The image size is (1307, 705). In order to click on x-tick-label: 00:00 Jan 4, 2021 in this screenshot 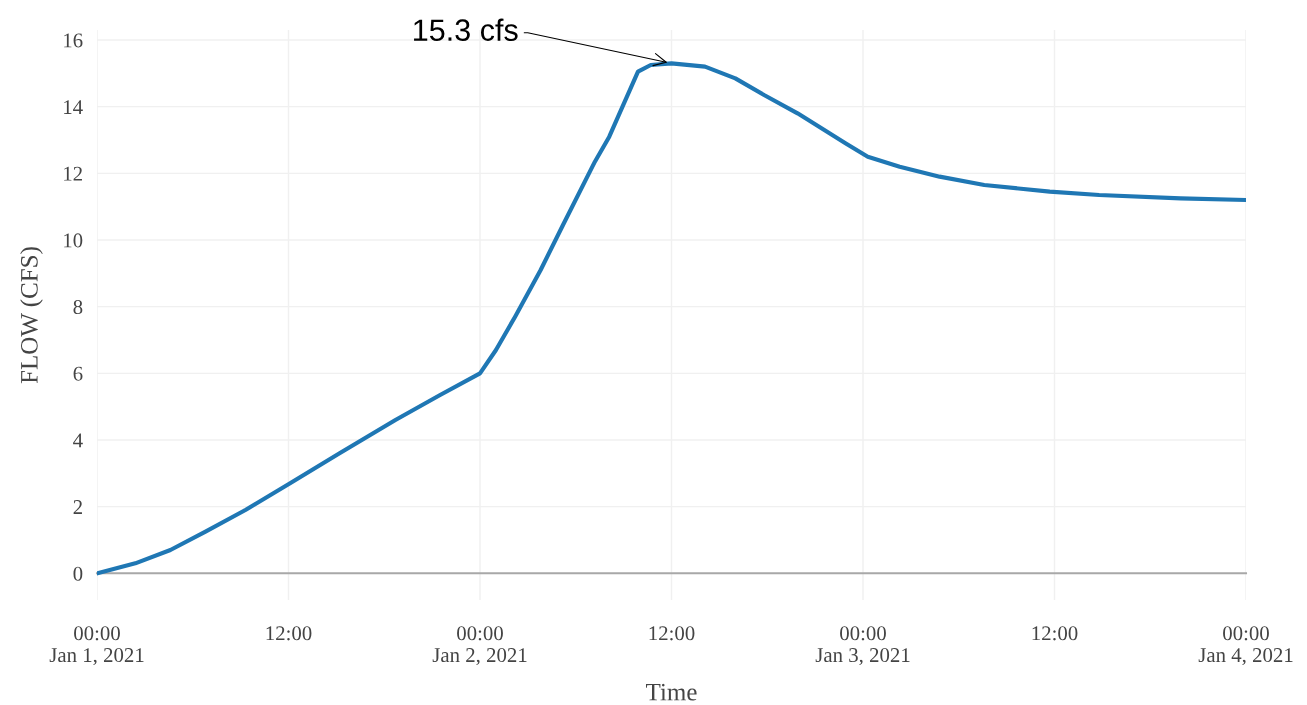, I will do `click(1245, 646)`.